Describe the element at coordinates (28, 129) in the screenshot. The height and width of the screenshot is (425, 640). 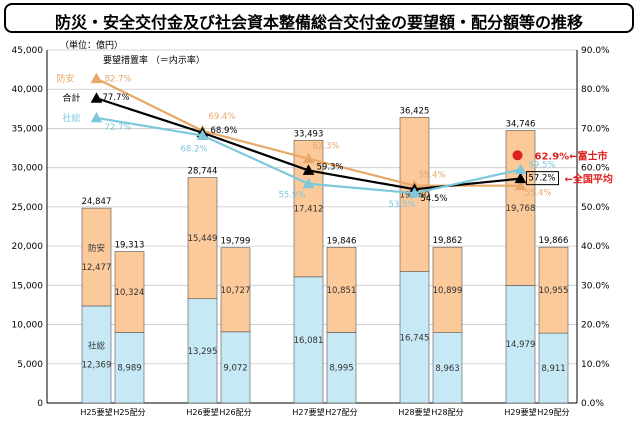
I see `y-tick-label: 35,000` at that location.